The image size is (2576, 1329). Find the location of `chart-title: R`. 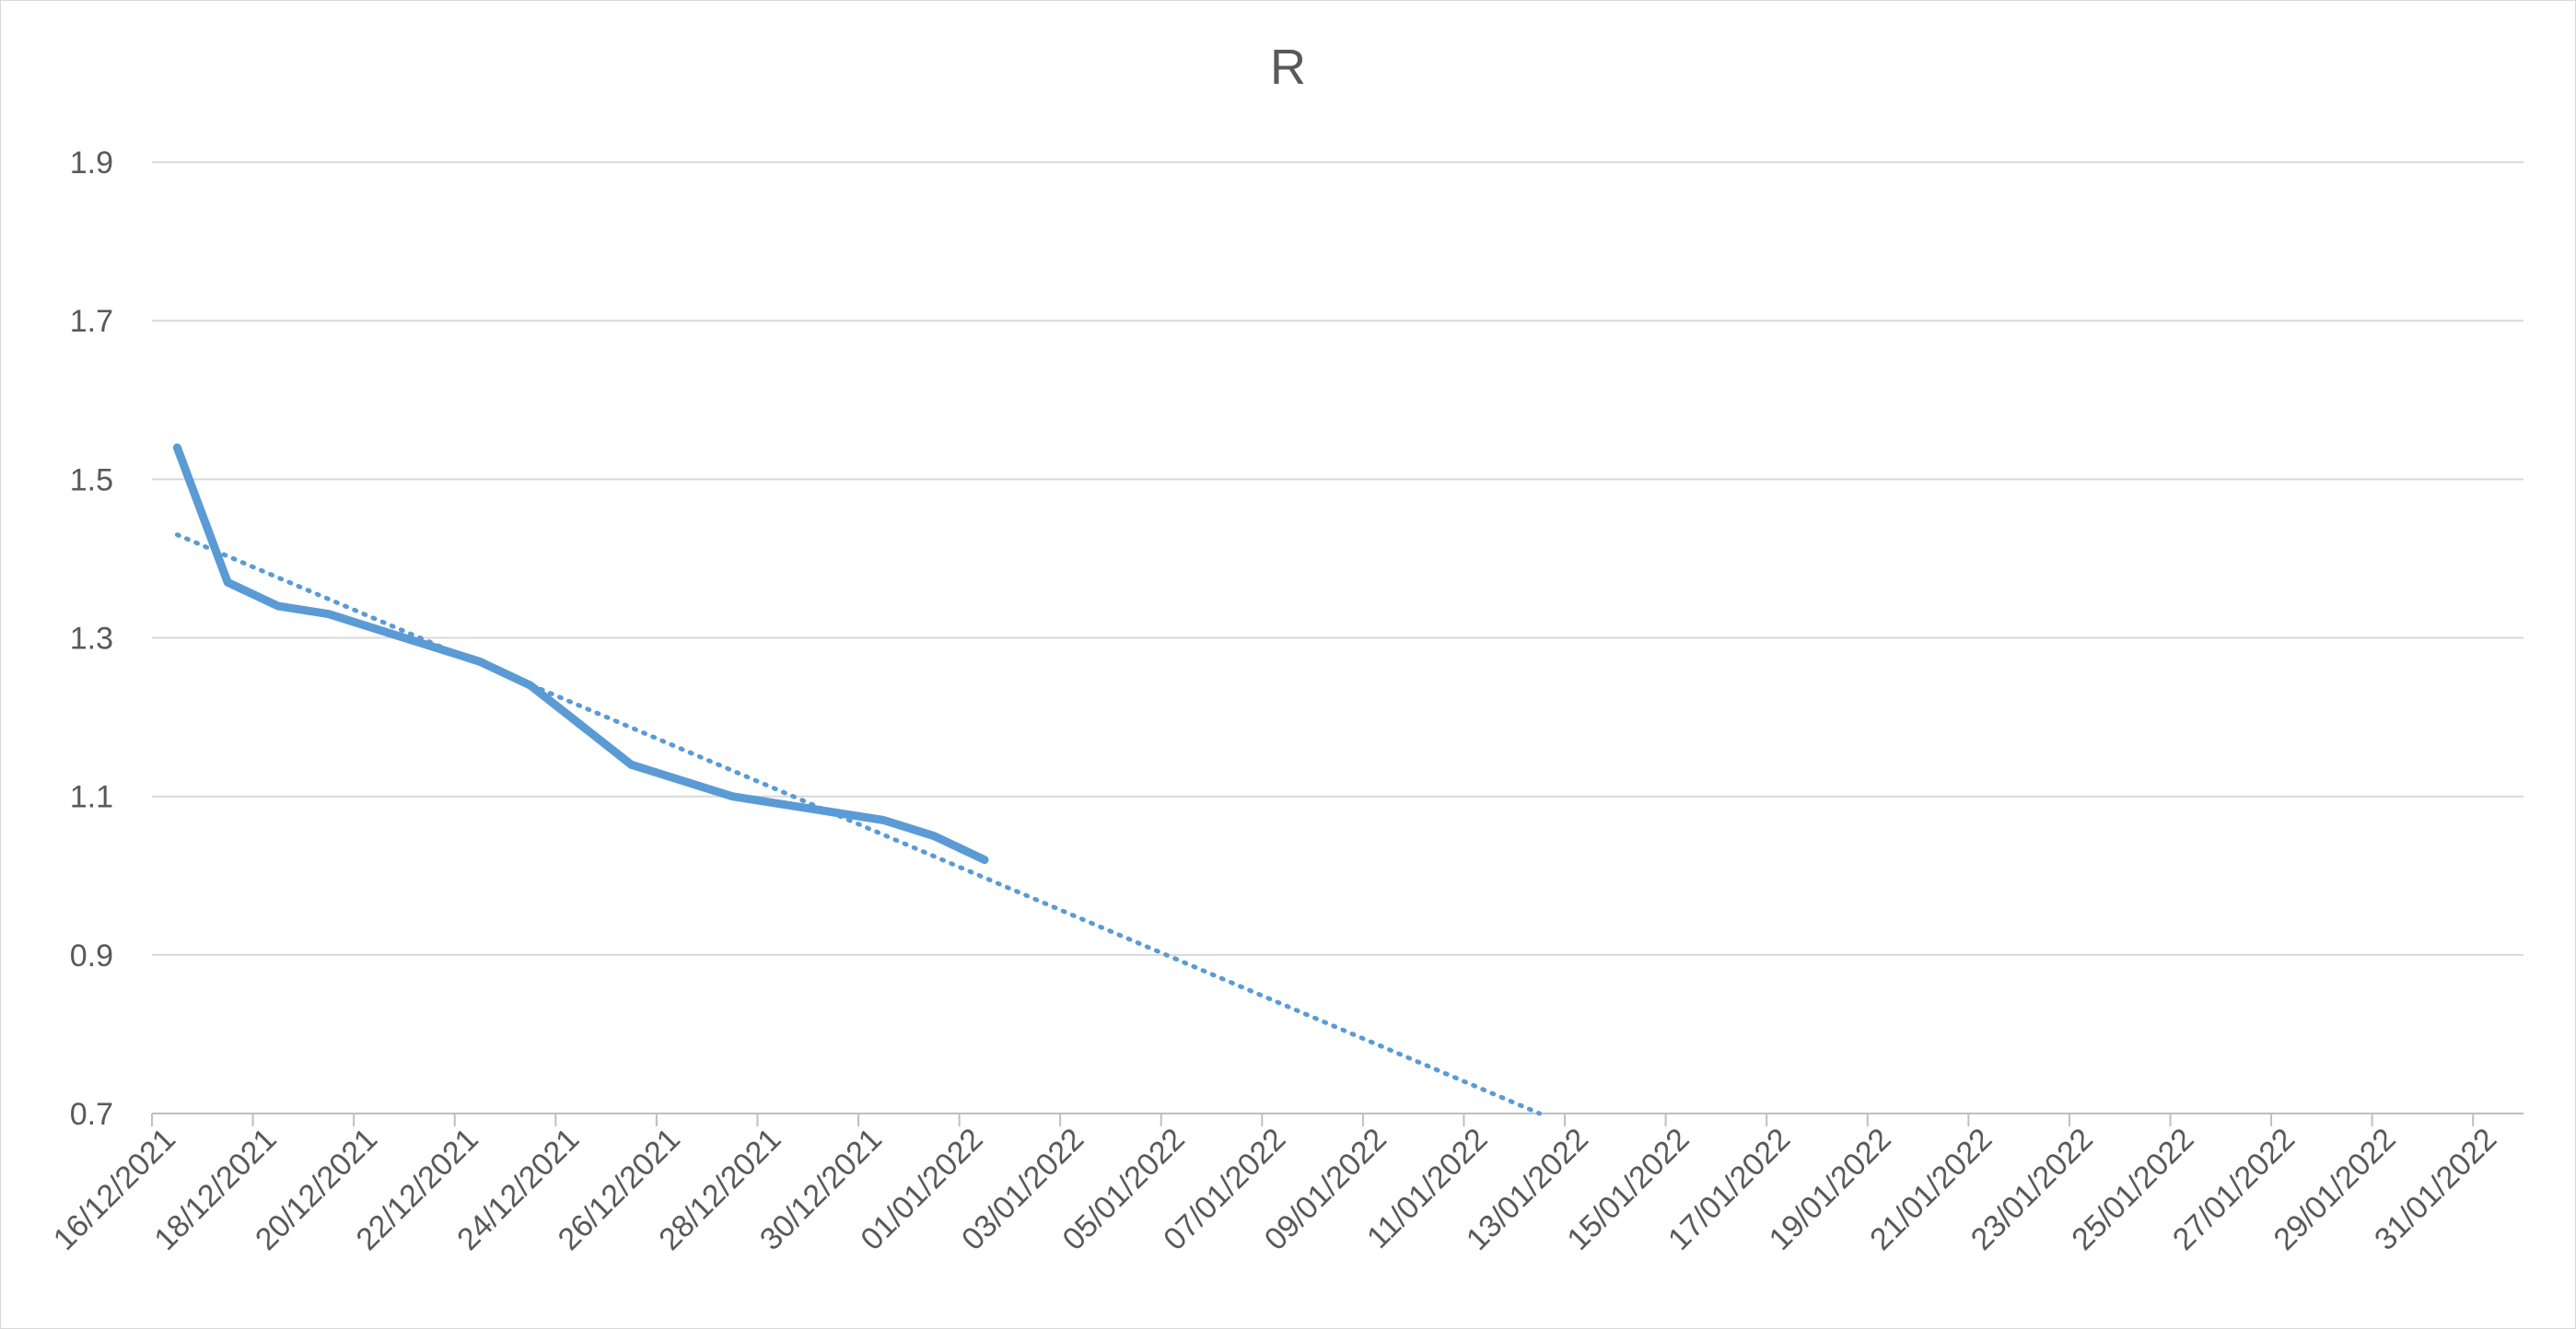

chart-title: R is located at coordinates (1288, 67).